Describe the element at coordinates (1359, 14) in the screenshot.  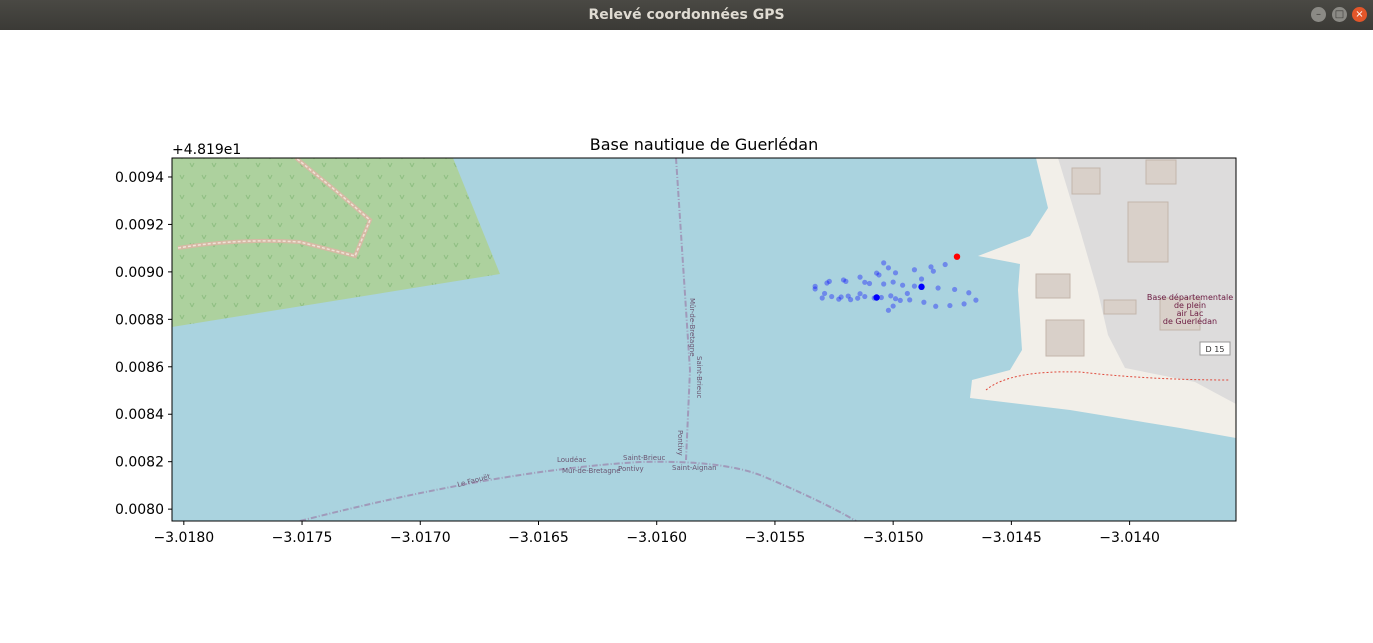
I see `close-button: ×` at that location.